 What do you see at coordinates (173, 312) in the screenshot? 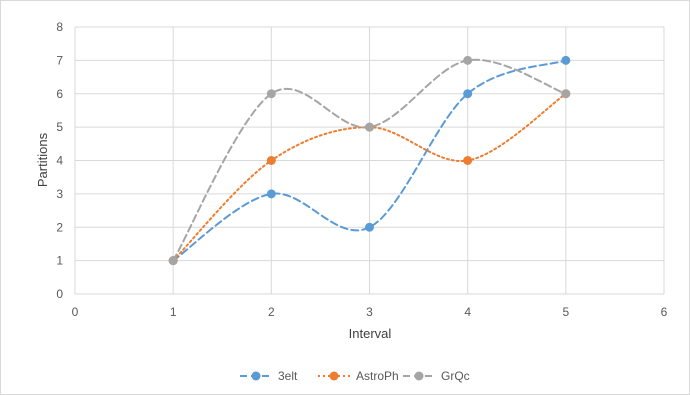
I see `x-tick-label: 1` at bounding box center [173, 312].